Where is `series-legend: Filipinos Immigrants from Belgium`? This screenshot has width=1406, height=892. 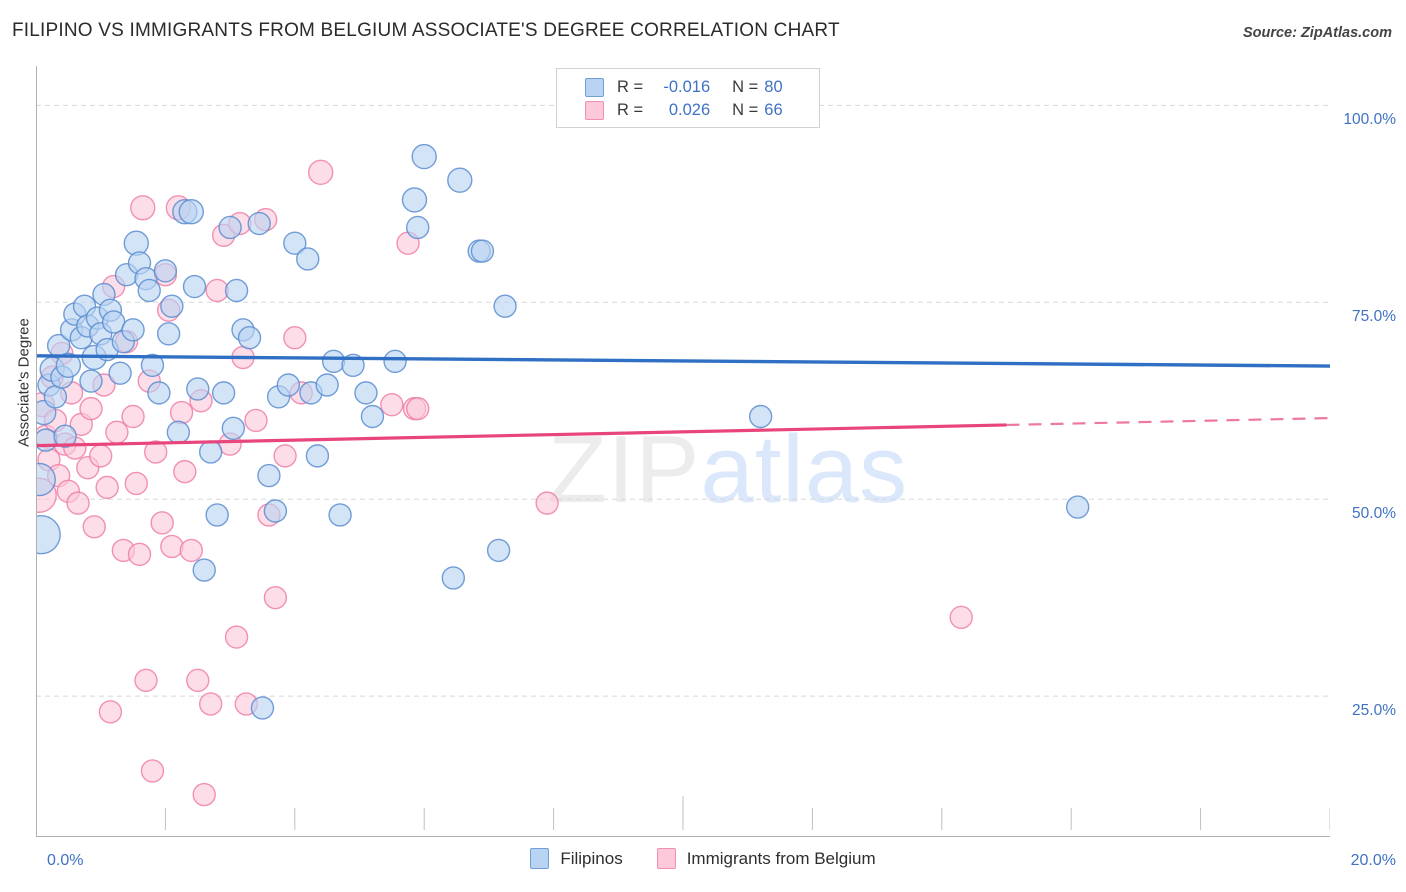
series-legend: Filipinos Immigrants from Belgium is located at coordinates (703, 858).